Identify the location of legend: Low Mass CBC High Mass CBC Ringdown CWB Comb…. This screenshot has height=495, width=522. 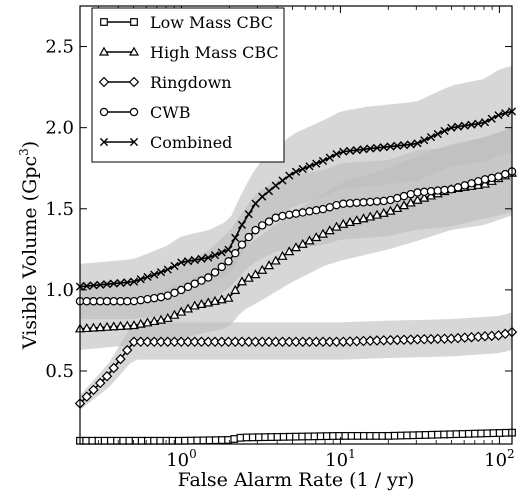
(188, 85).